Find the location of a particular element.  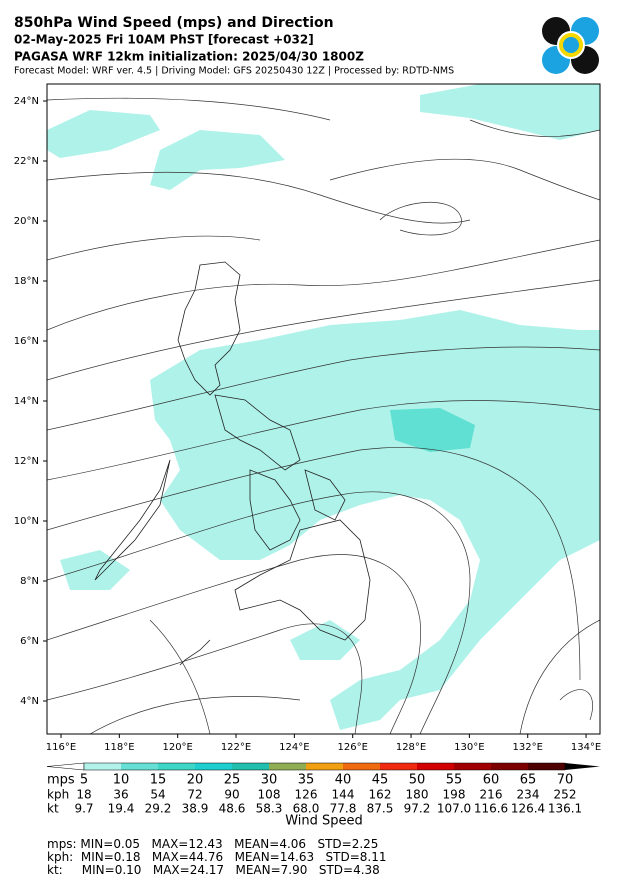

title: 850hPa Wind Speed (mps) and Direction is located at coordinates (174, 23).